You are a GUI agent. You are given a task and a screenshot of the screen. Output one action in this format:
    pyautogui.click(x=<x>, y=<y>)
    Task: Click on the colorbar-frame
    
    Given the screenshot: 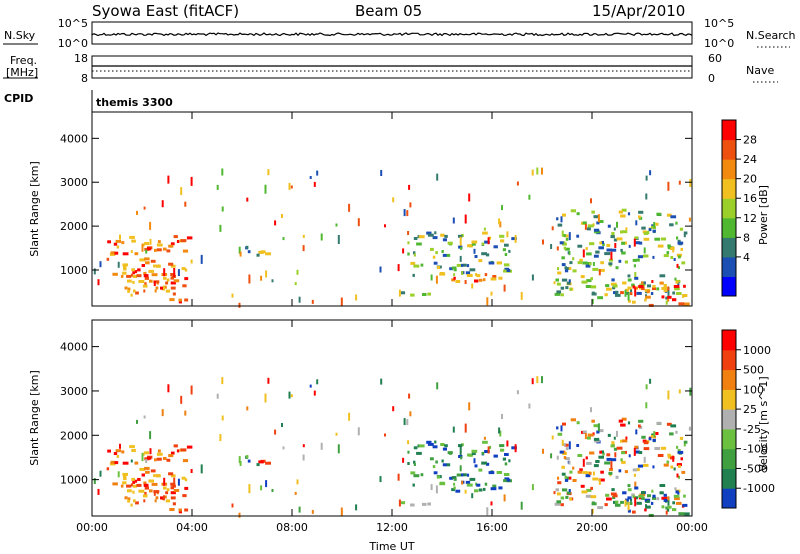 What is the action you would take?
    pyautogui.click(x=729, y=208)
    